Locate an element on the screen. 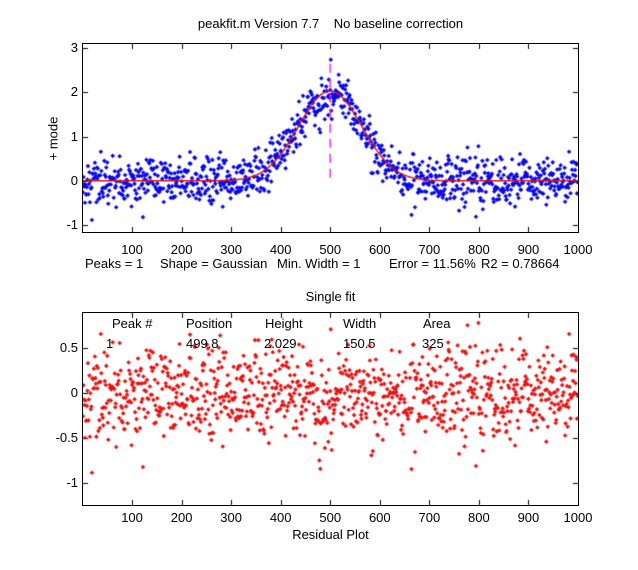  table-header-position: Position is located at coordinates (209, 323).